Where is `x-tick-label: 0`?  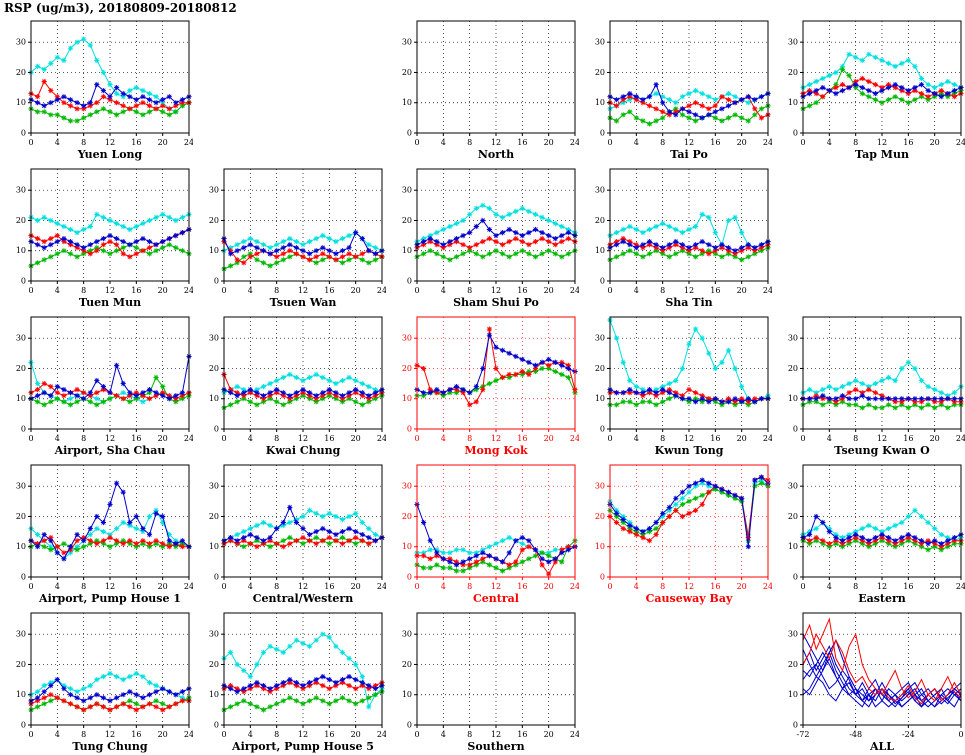
x-tick-label: 0 is located at coordinates (30, 142).